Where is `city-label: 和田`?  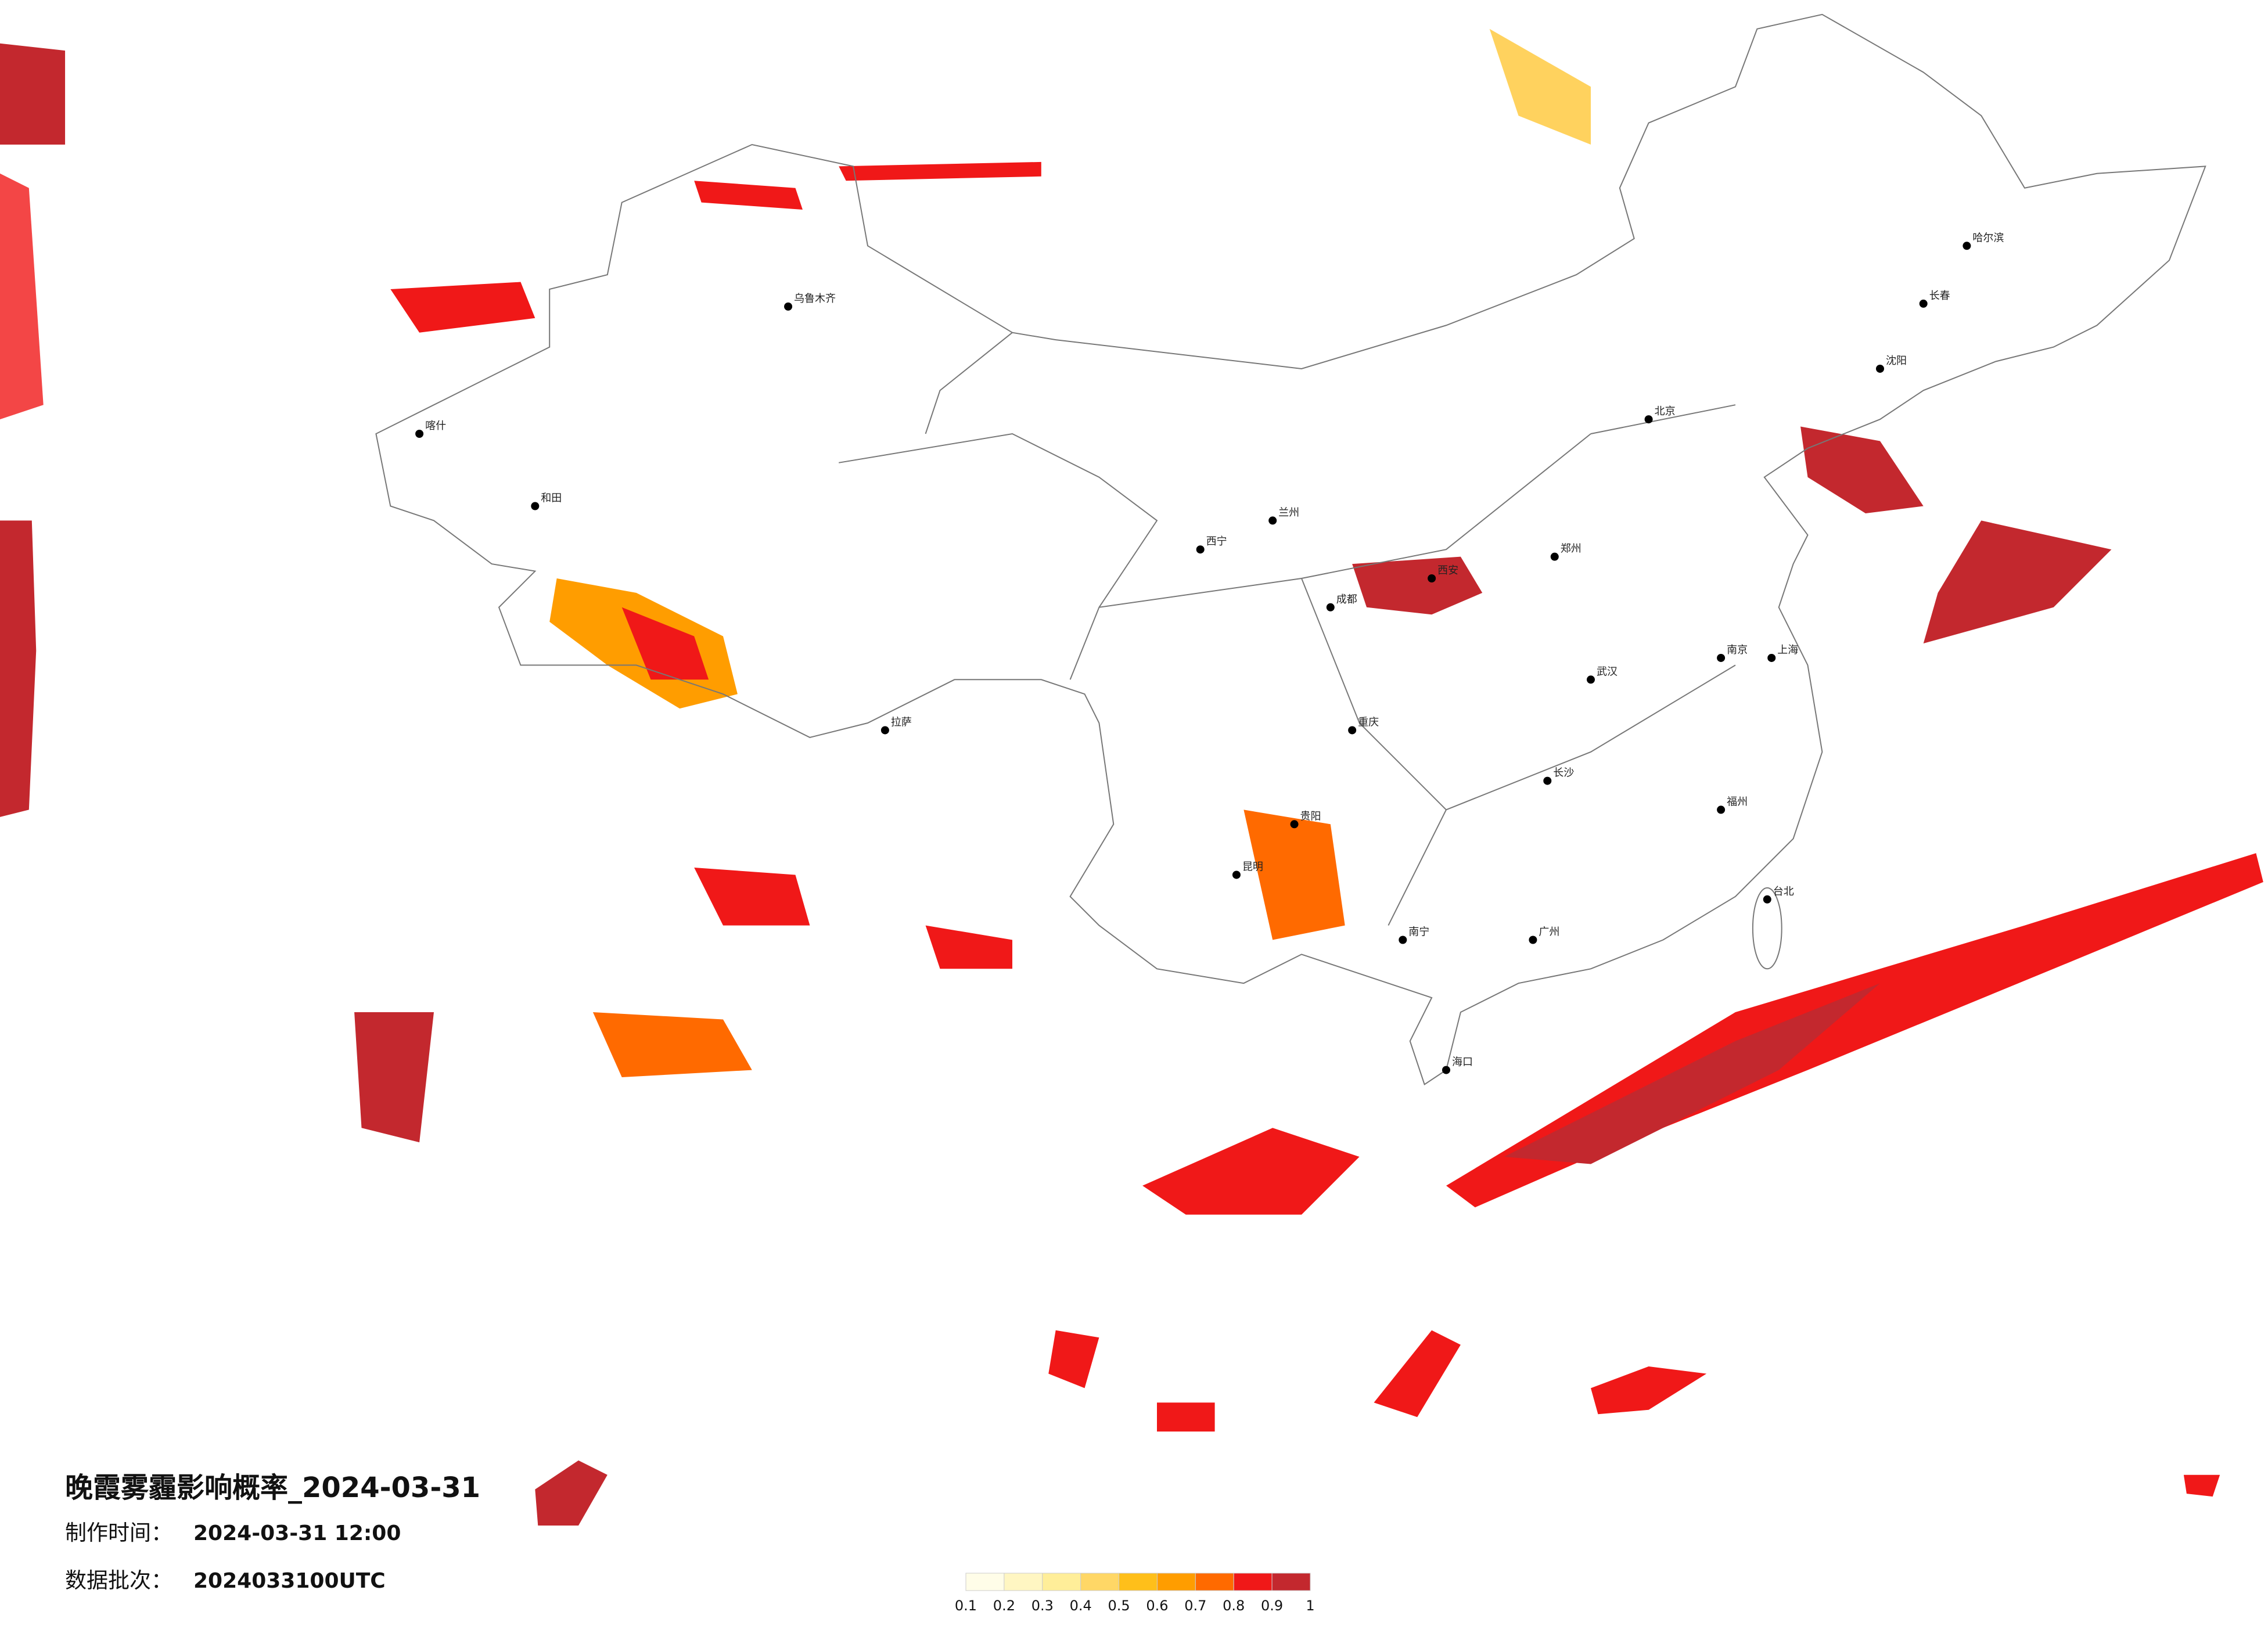
city-label: 和田 is located at coordinates (551, 498).